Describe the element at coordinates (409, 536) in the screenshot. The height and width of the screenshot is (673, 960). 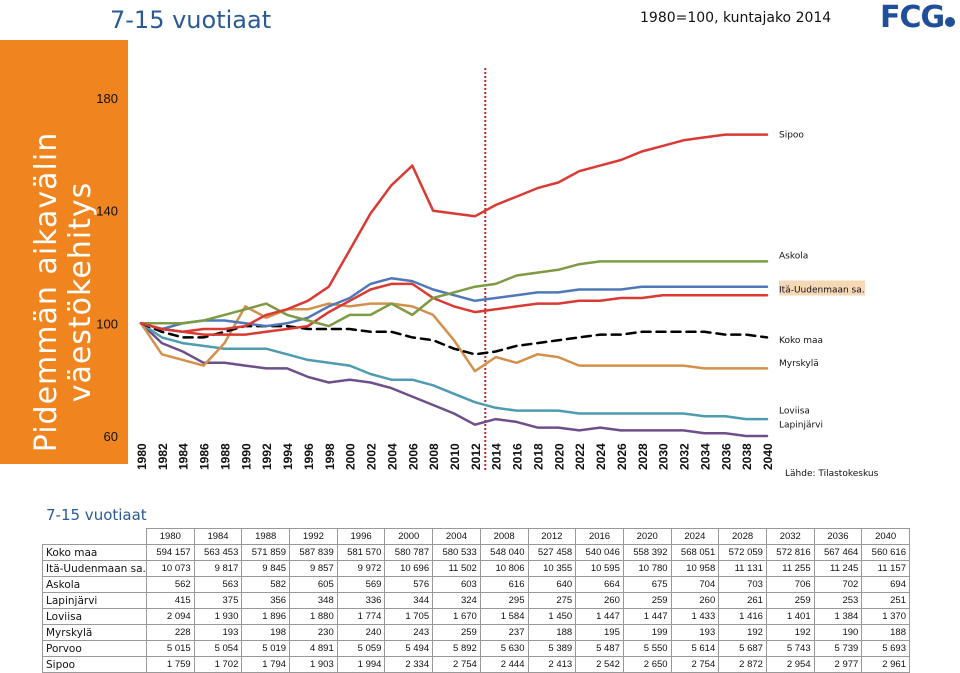
I see `table-year-header: 2000` at that location.